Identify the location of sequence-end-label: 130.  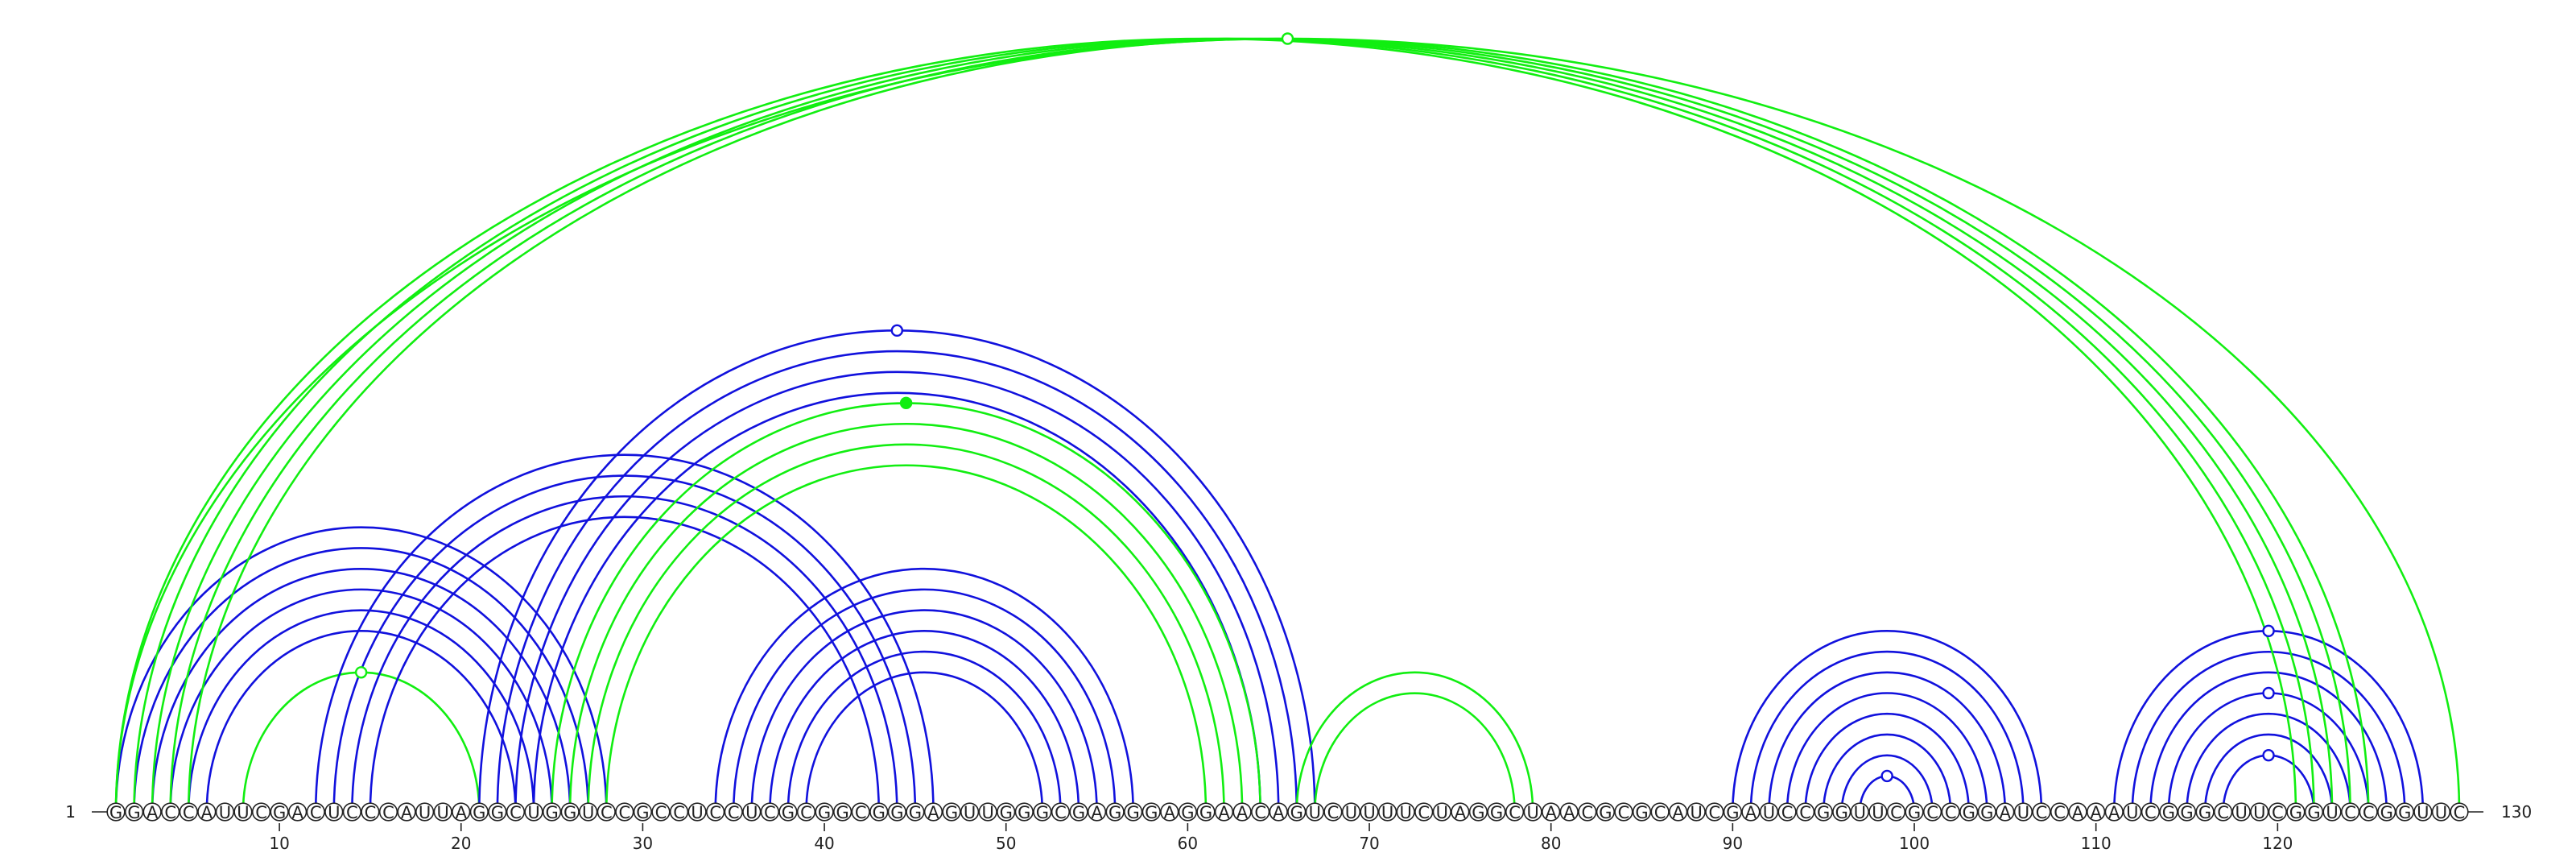
(2516, 812).